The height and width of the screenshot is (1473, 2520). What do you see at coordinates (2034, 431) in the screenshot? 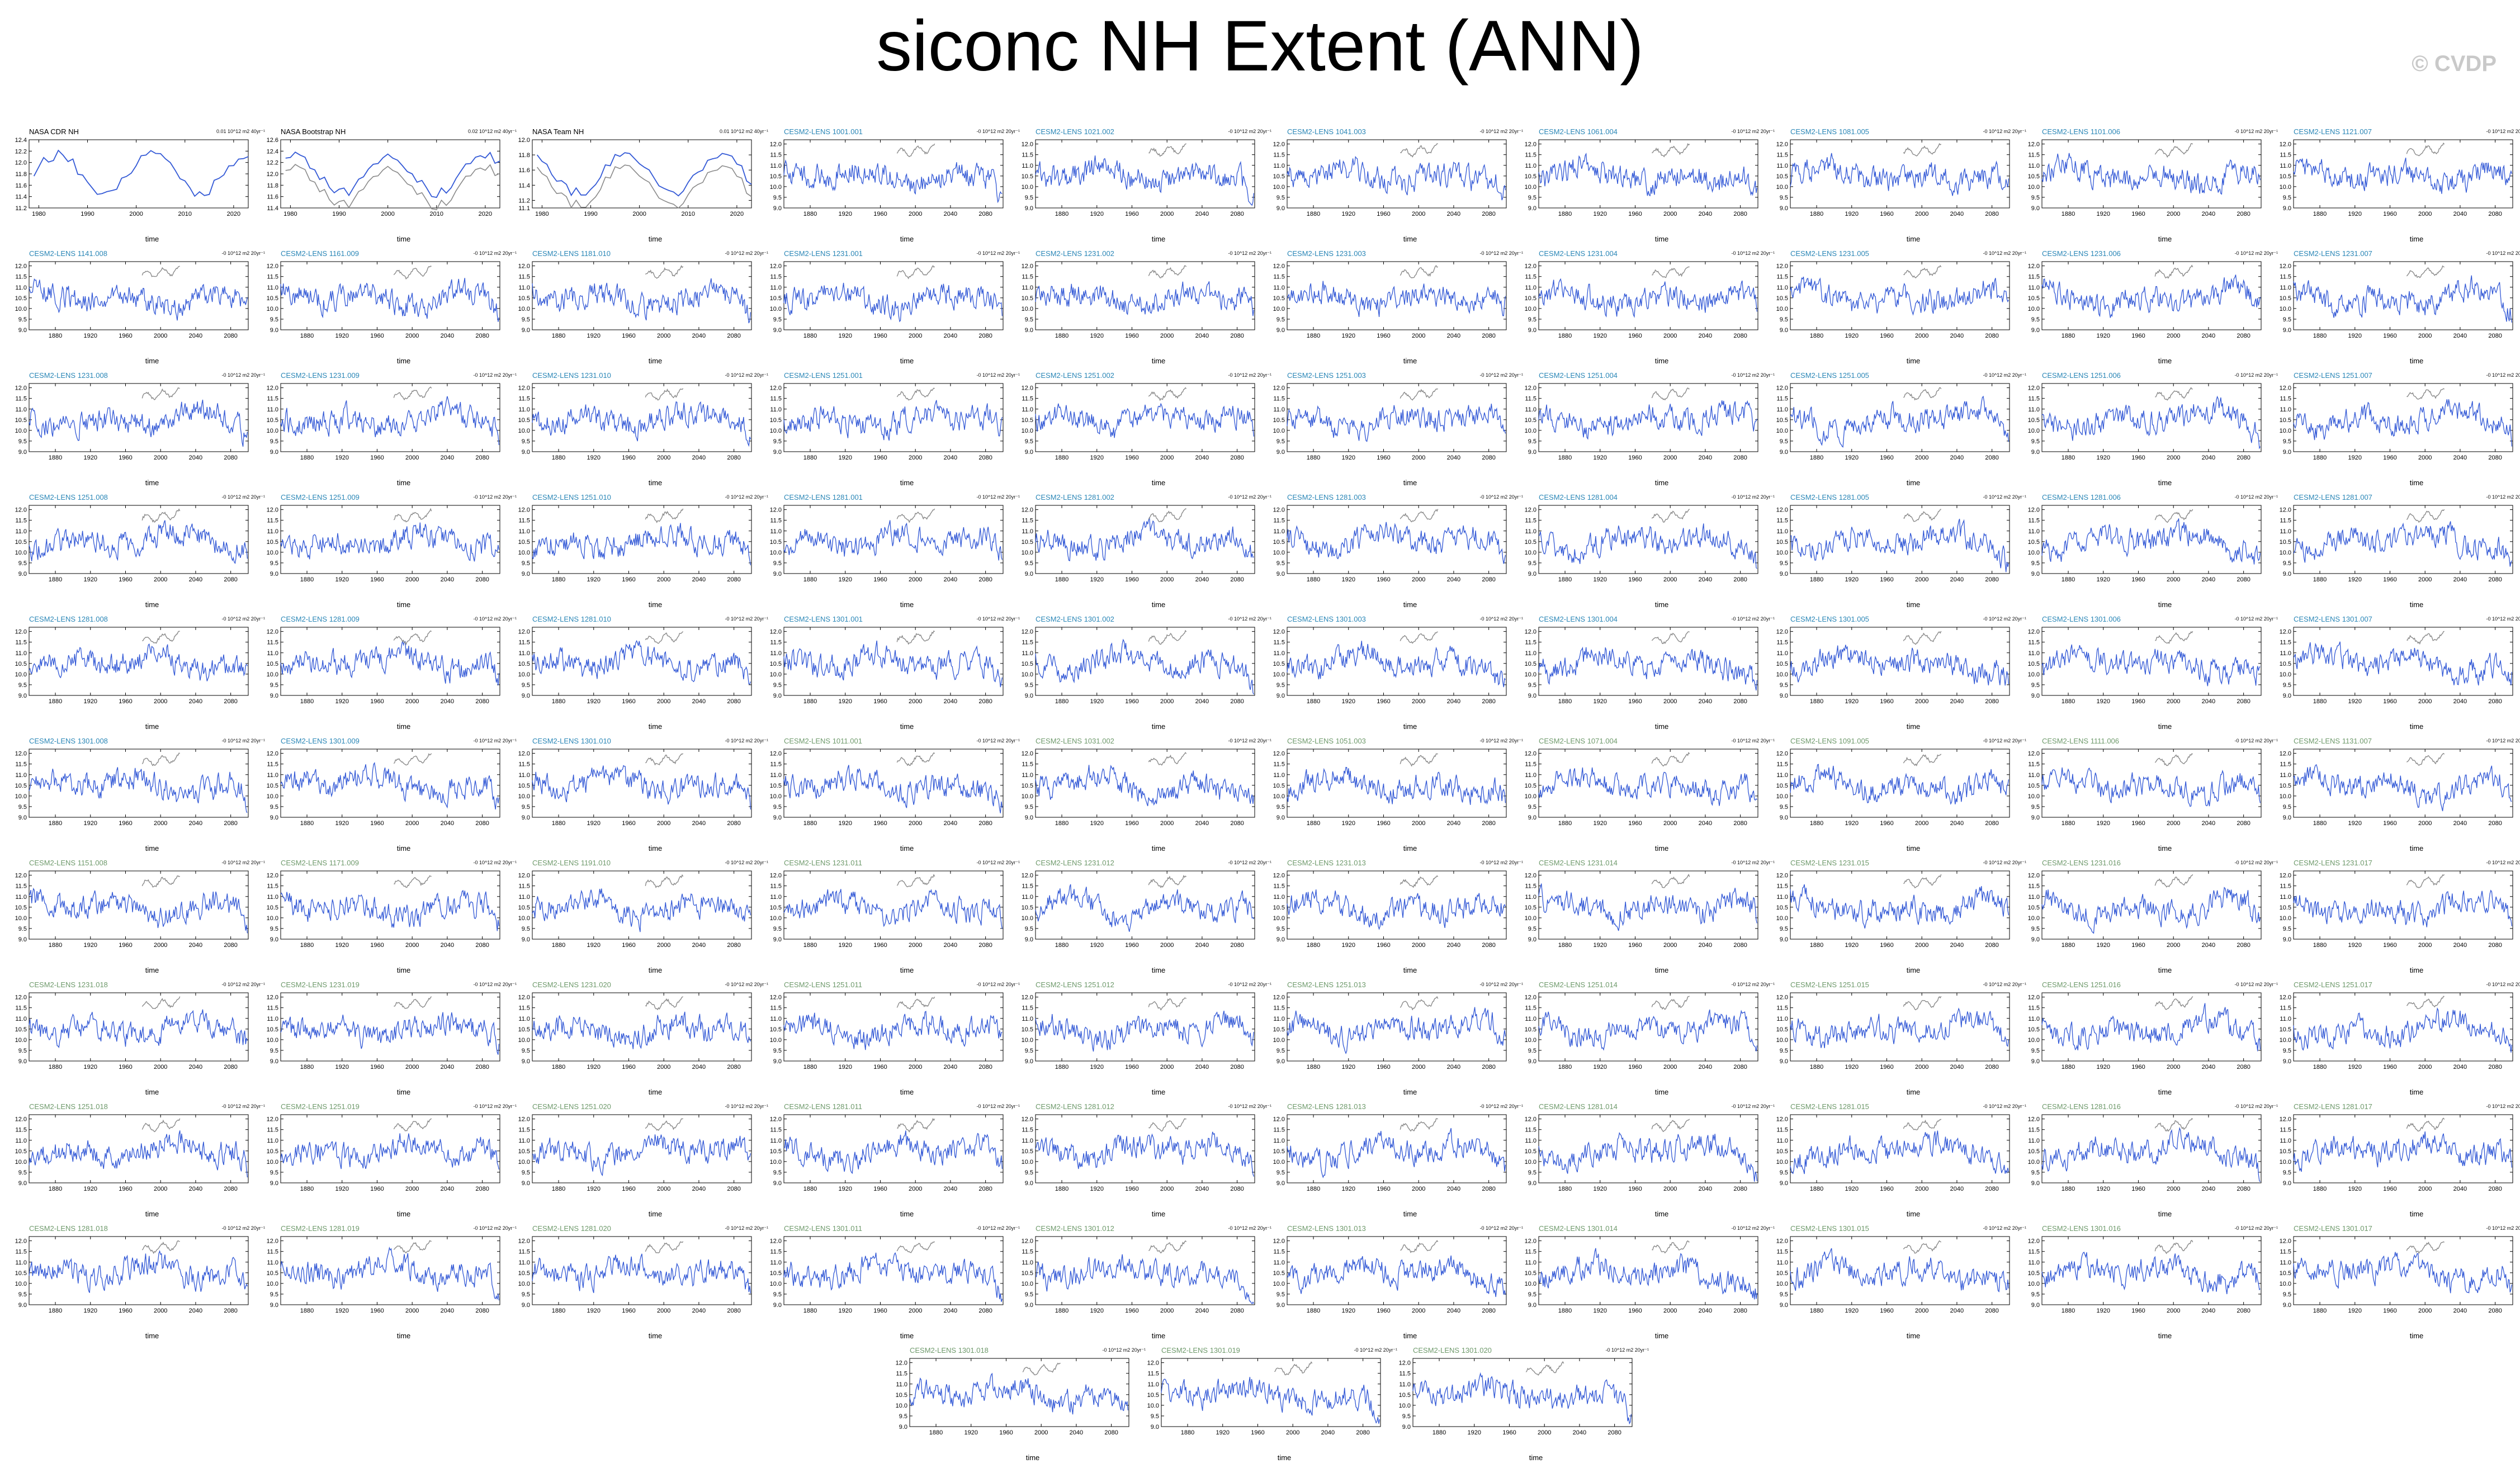
I see `y-tick-label: 10.0` at bounding box center [2034, 431].